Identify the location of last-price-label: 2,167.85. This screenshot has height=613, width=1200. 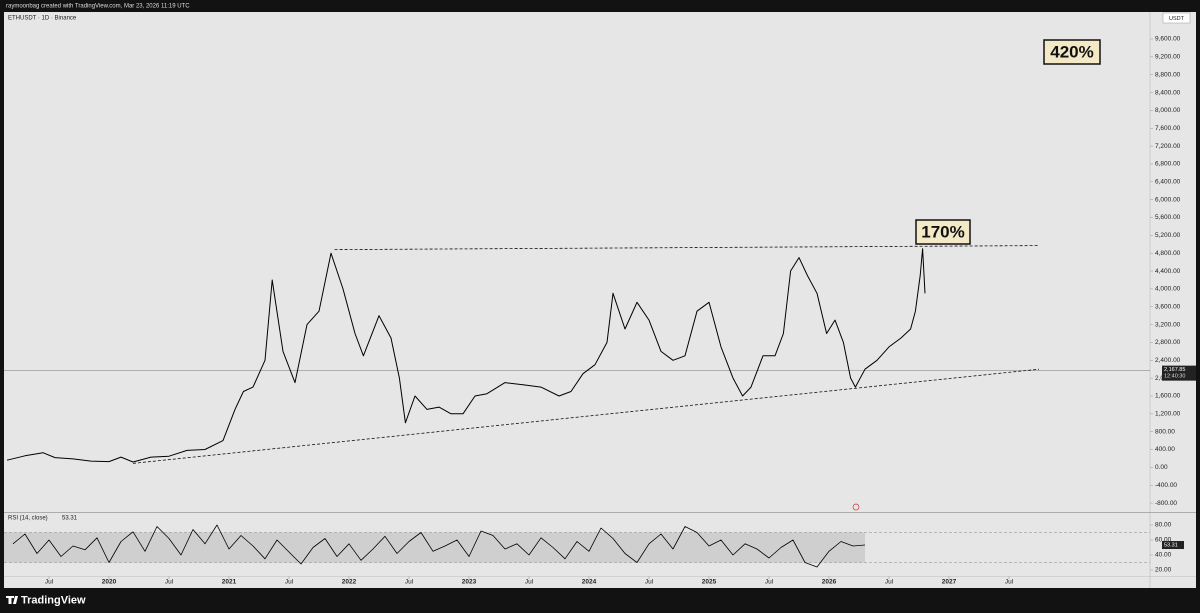
(1174, 370).